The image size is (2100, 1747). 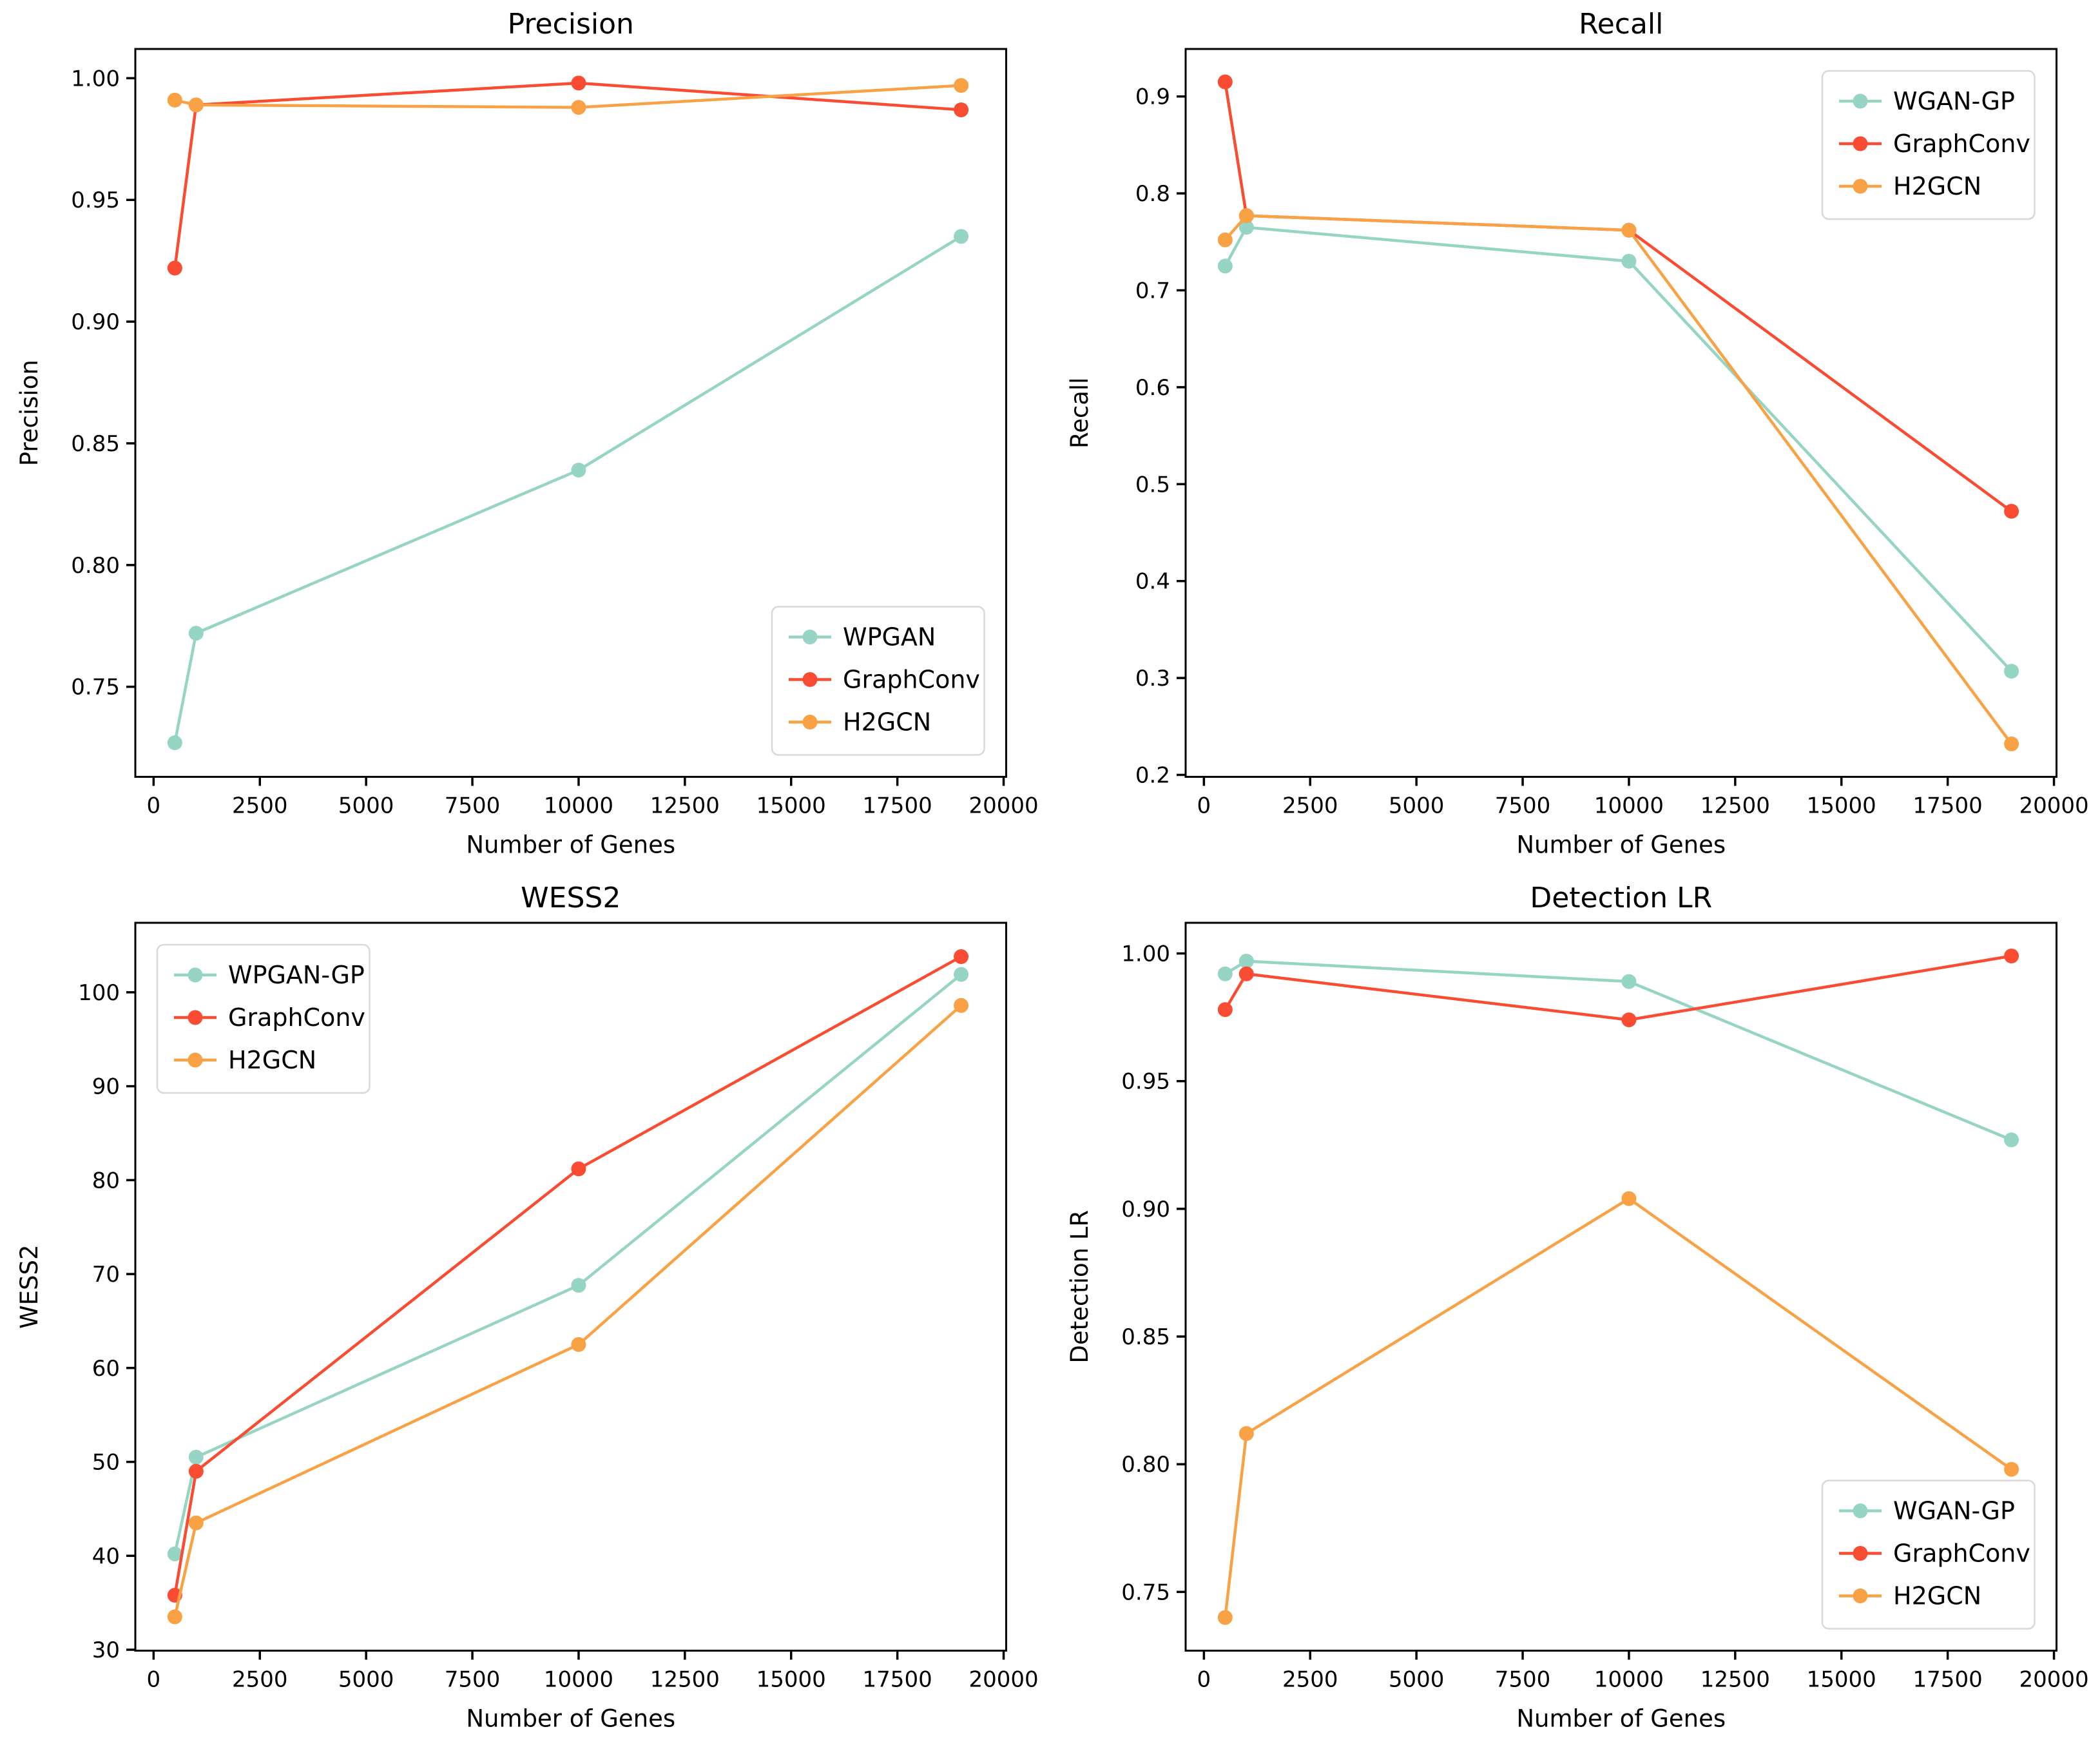 What do you see at coordinates (29, 413) in the screenshot?
I see `y-axis-label: Precision` at bounding box center [29, 413].